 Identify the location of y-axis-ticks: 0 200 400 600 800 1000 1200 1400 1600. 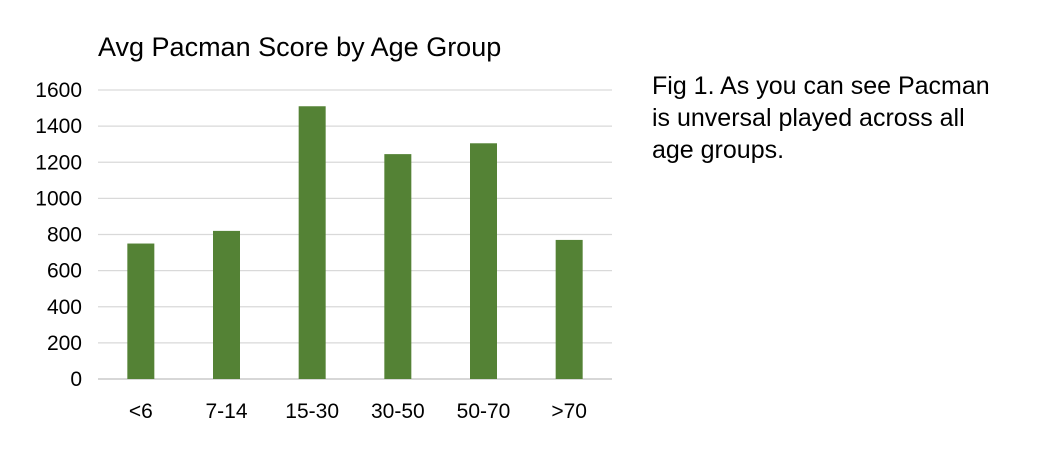
(58, 235).